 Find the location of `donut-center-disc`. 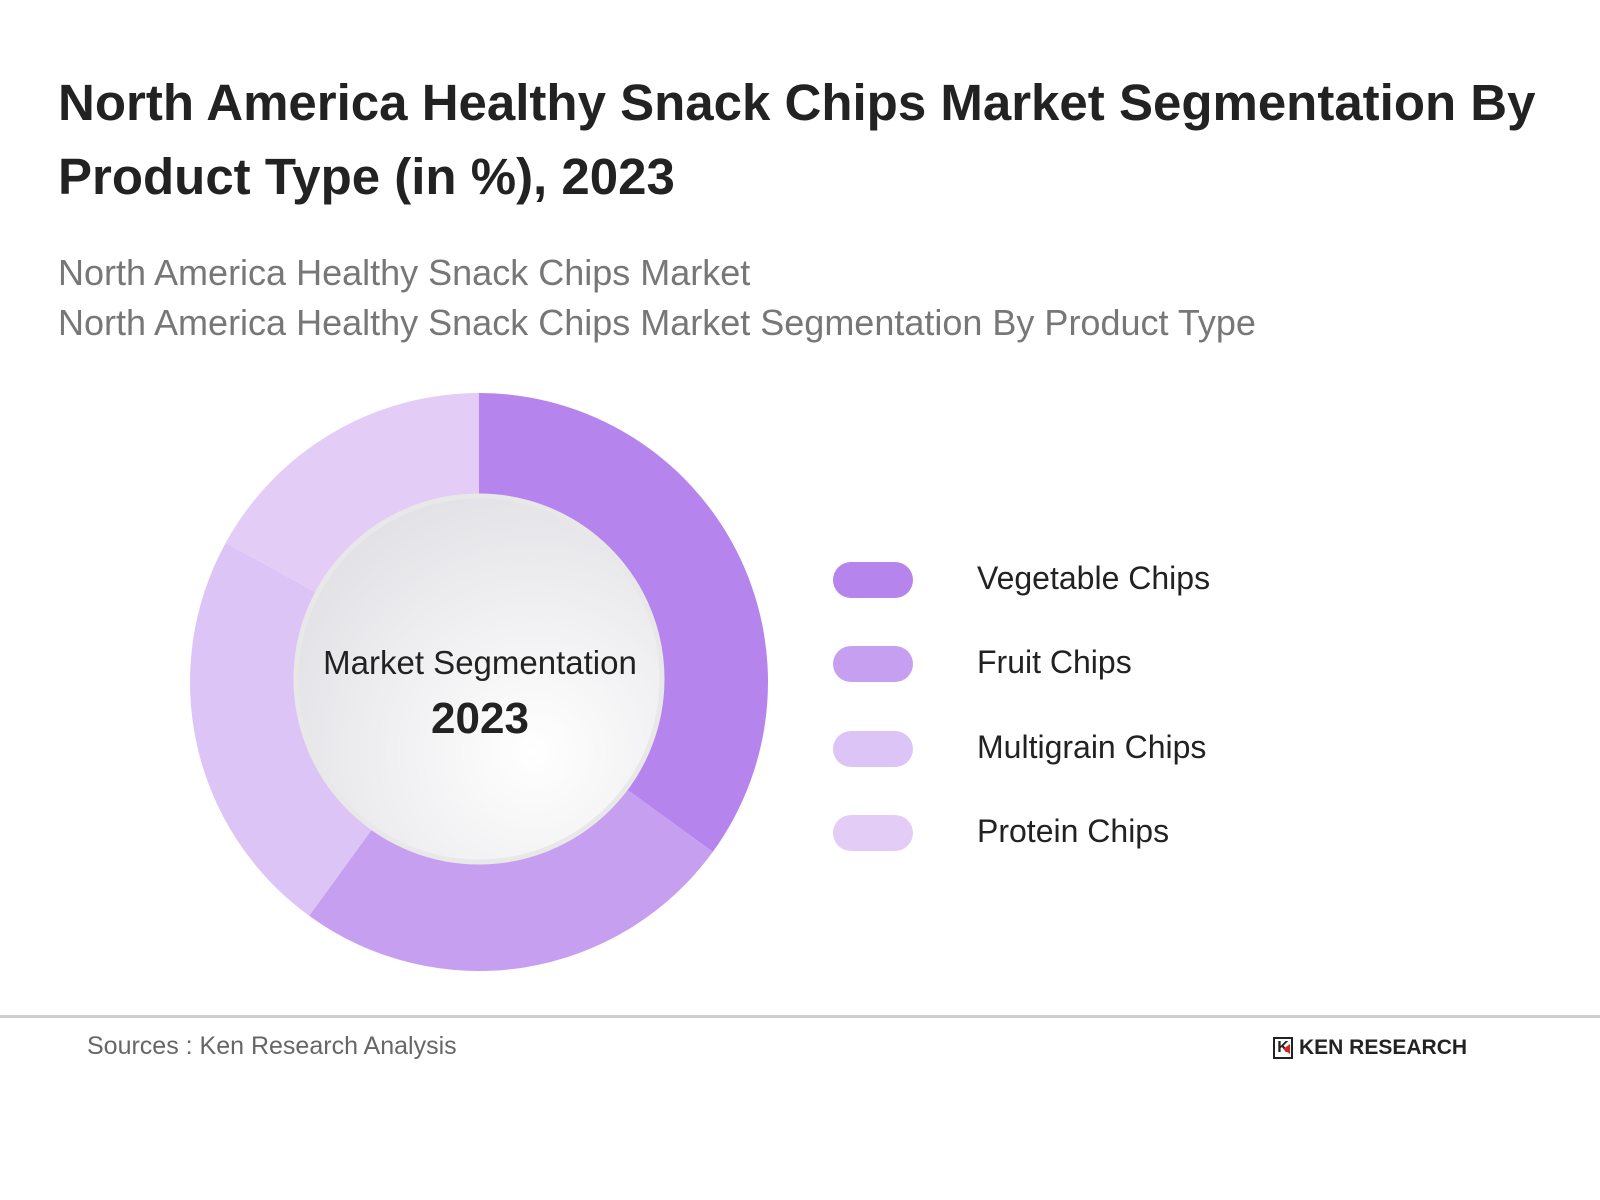

donut-center-disc is located at coordinates (479, 679).